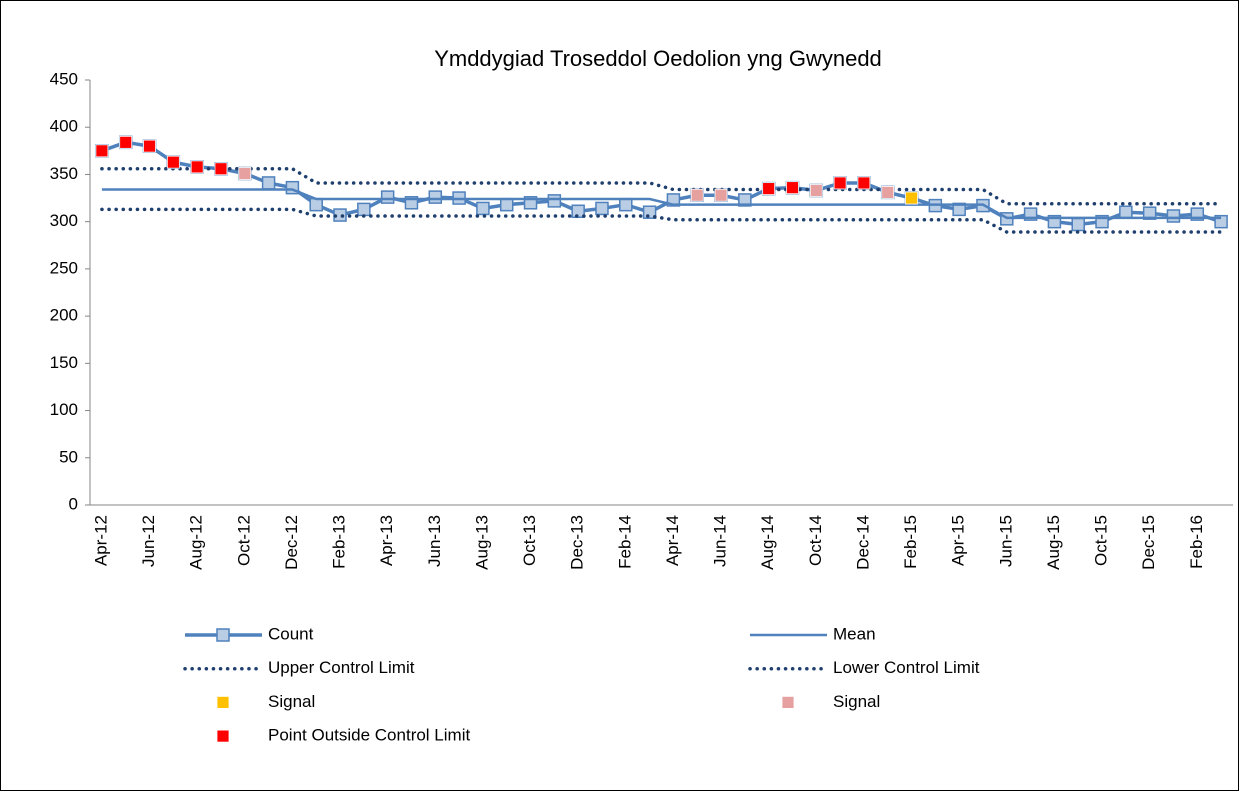  What do you see at coordinates (243, 540) in the screenshot?
I see `x-tick-label: Oct-12` at bounding box center [243, 540].